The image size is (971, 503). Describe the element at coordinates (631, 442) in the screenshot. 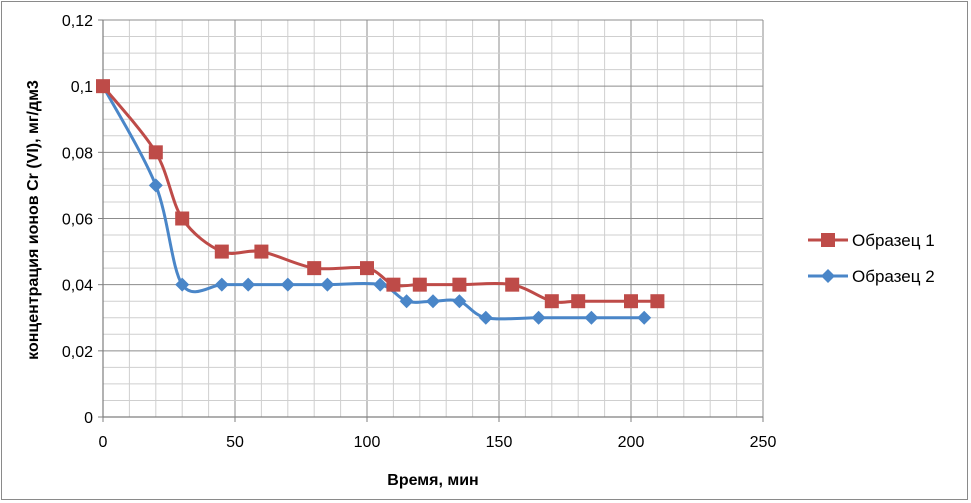

I see `x-tick-label: 200` at that location.